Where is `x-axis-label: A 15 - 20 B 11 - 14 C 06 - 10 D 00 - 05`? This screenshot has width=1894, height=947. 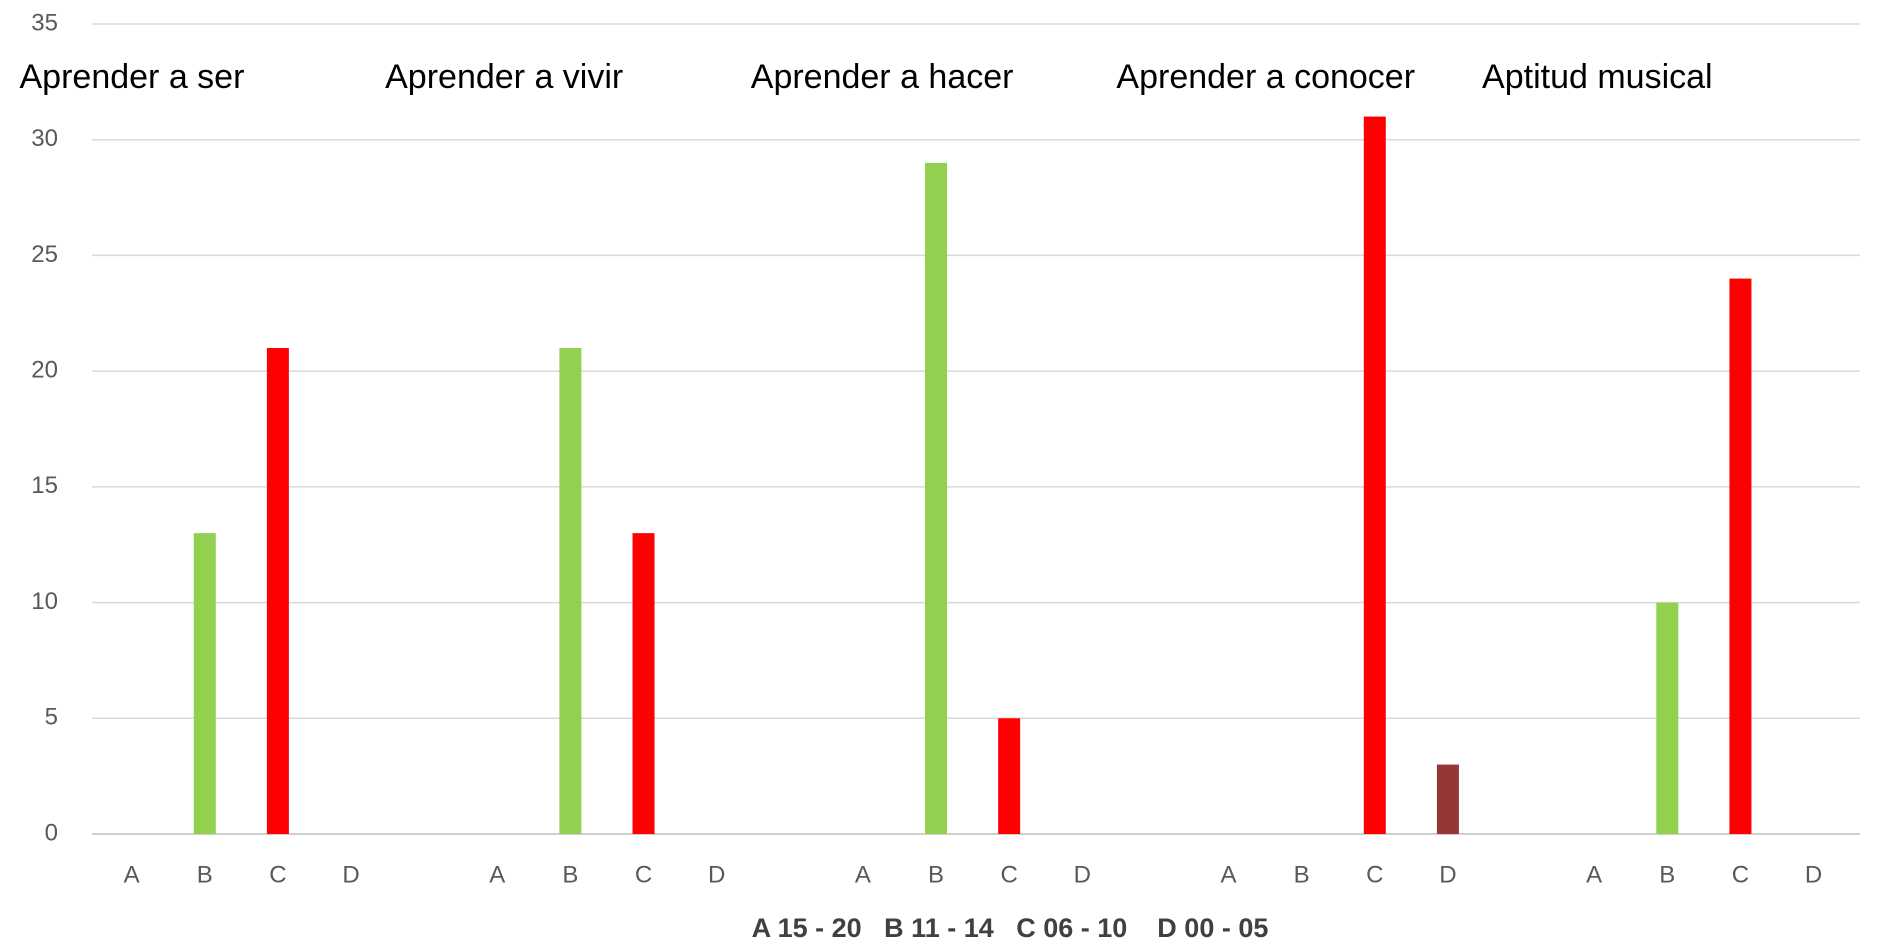
x-axis-label: A 15 - 20 B 11 - 14 C 06 - 10 D 00 - 05 is located at coordinates (1010, 927).